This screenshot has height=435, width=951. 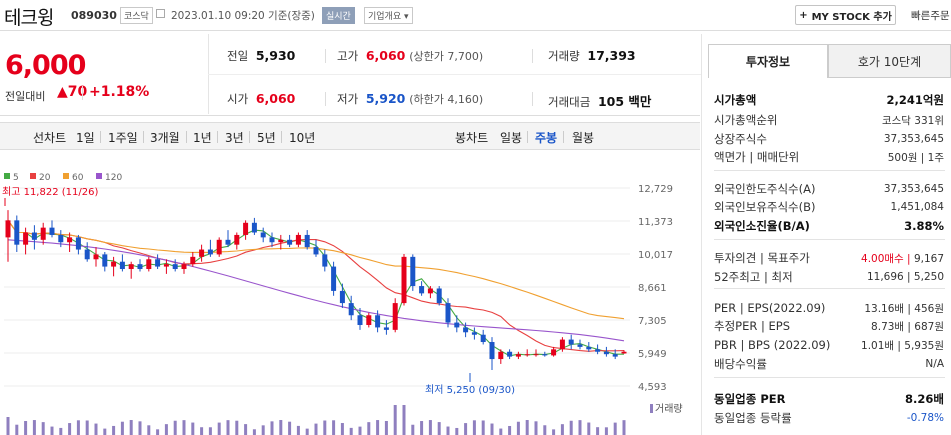 I want to click on stat-value: 5,930, so click(x=275, y=55).